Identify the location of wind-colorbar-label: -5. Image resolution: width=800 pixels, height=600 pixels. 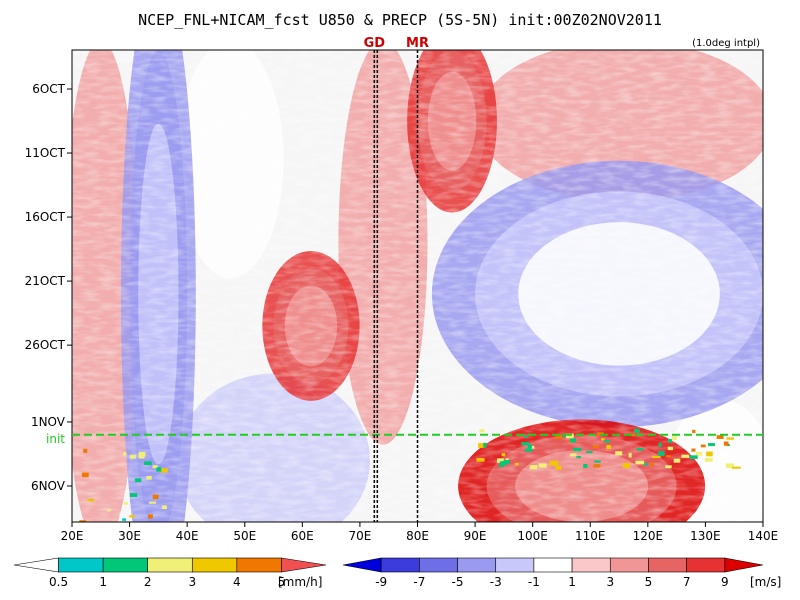
(458, 582).